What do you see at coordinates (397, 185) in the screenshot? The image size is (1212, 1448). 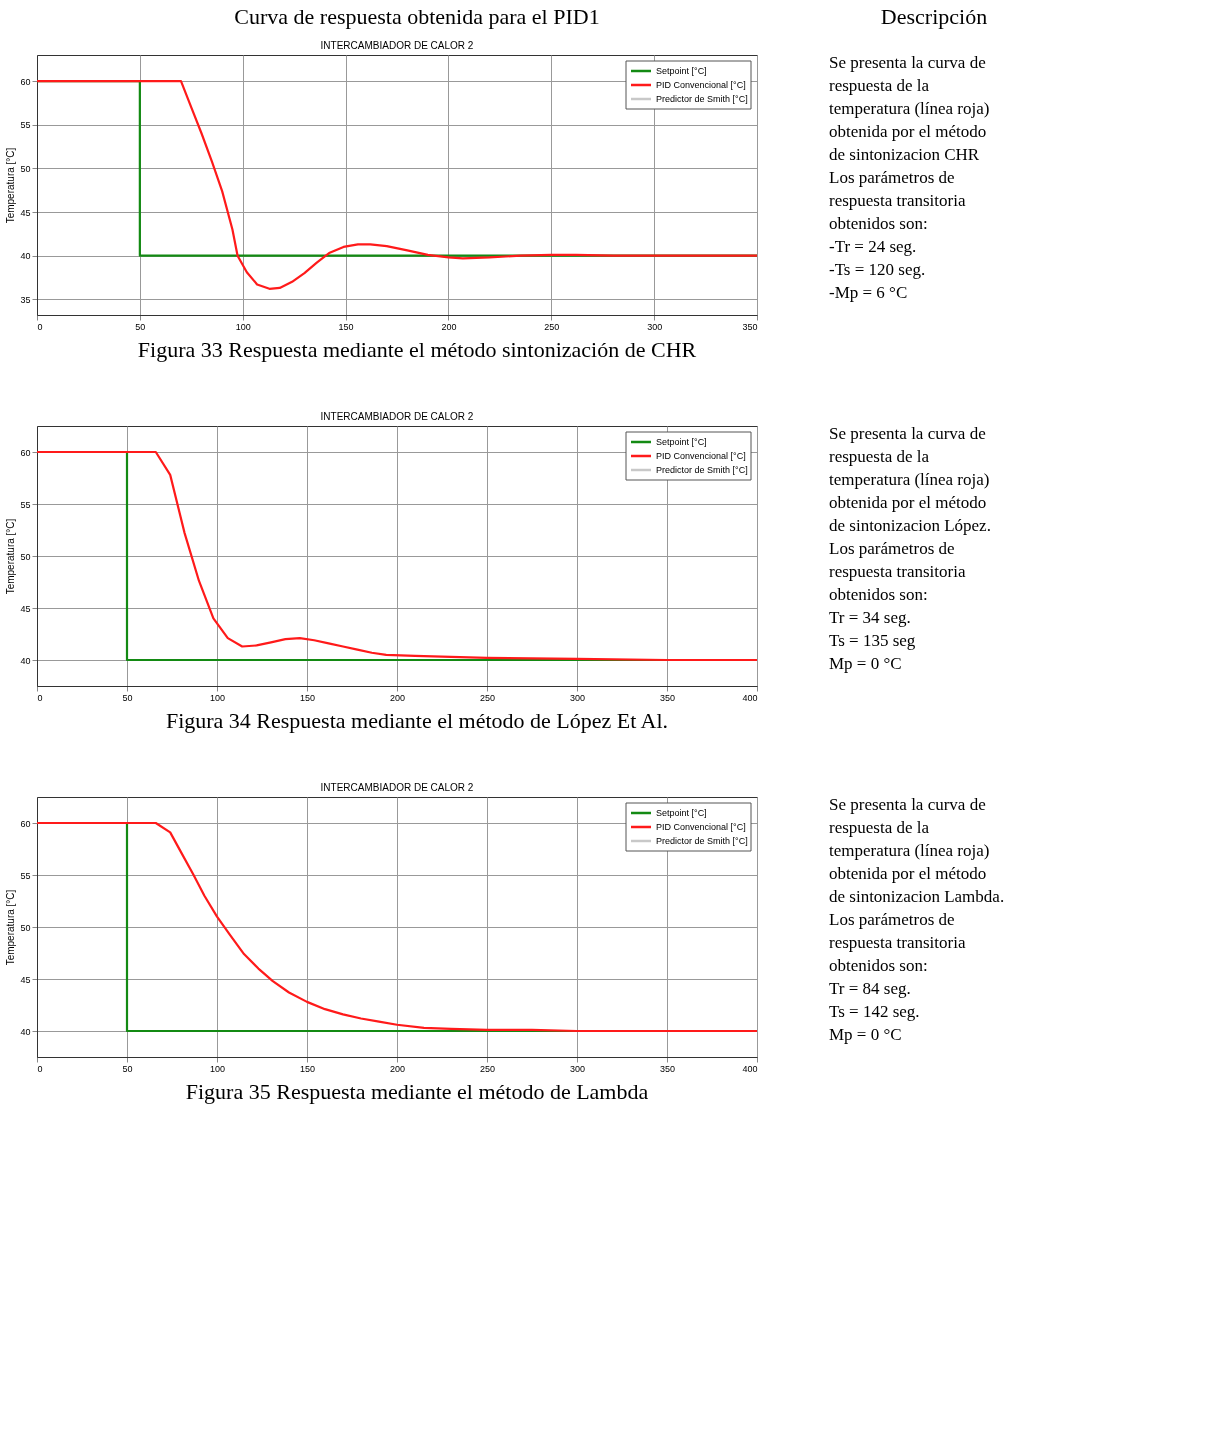 I see `line-series` at bounding box center [397, 185].